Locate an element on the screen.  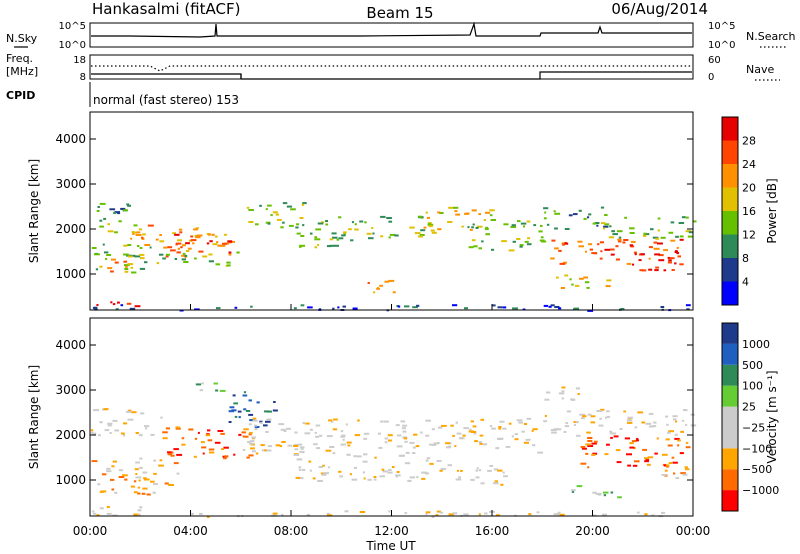
time-xlabel: Time UT is located at coordinates (390, 546).